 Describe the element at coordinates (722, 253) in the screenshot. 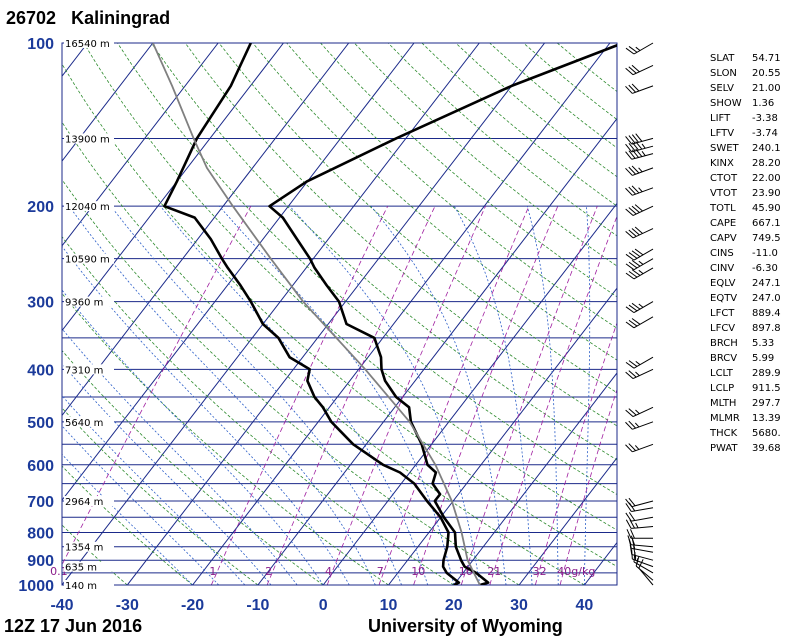

I see `index-key: CINS` at that location.